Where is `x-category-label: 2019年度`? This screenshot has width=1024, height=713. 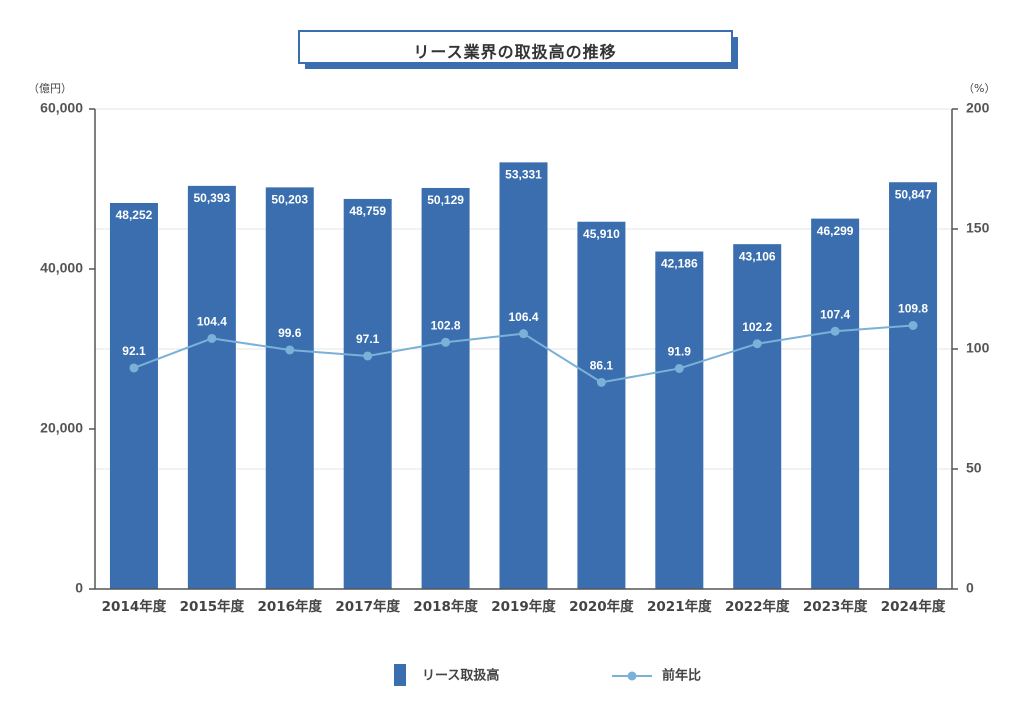
x-category-label: 2019年度 is located at coordinates (523, 606).